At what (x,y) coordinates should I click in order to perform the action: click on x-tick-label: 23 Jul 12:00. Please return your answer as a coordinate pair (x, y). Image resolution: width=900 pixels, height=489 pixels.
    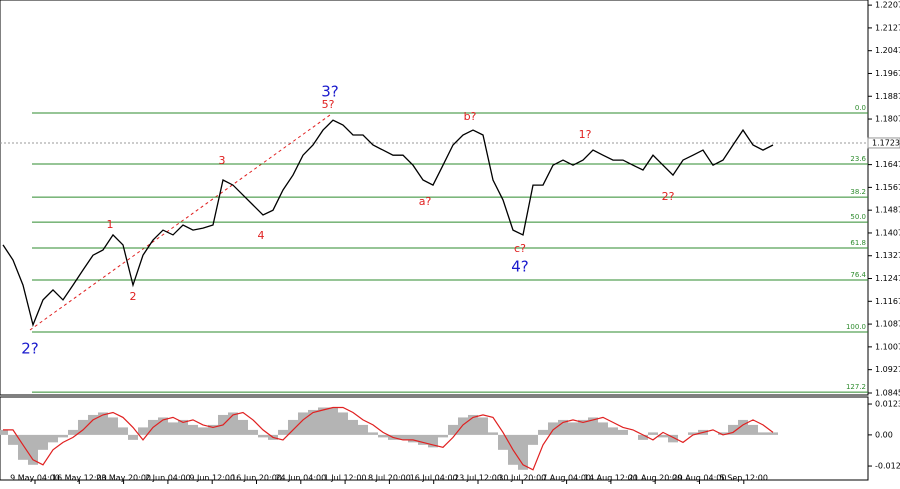
    Looking at the image, I should click on (478, 478).